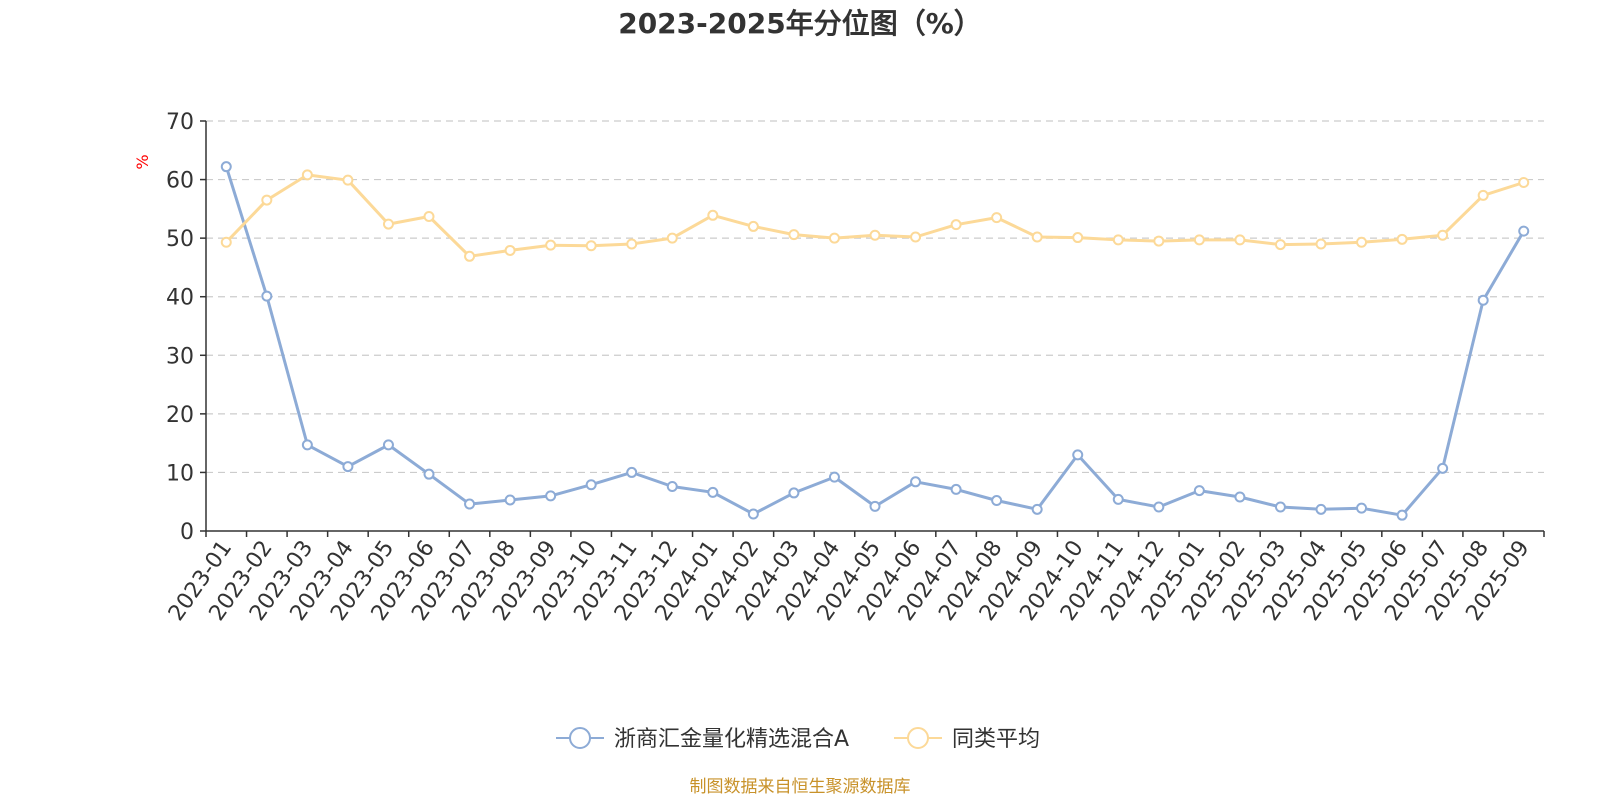 This screenshot has height=800, width=1600. Describe the element at coordinates (187, 532) in the screenshot. I see `y-tick-label: 0` at that location.